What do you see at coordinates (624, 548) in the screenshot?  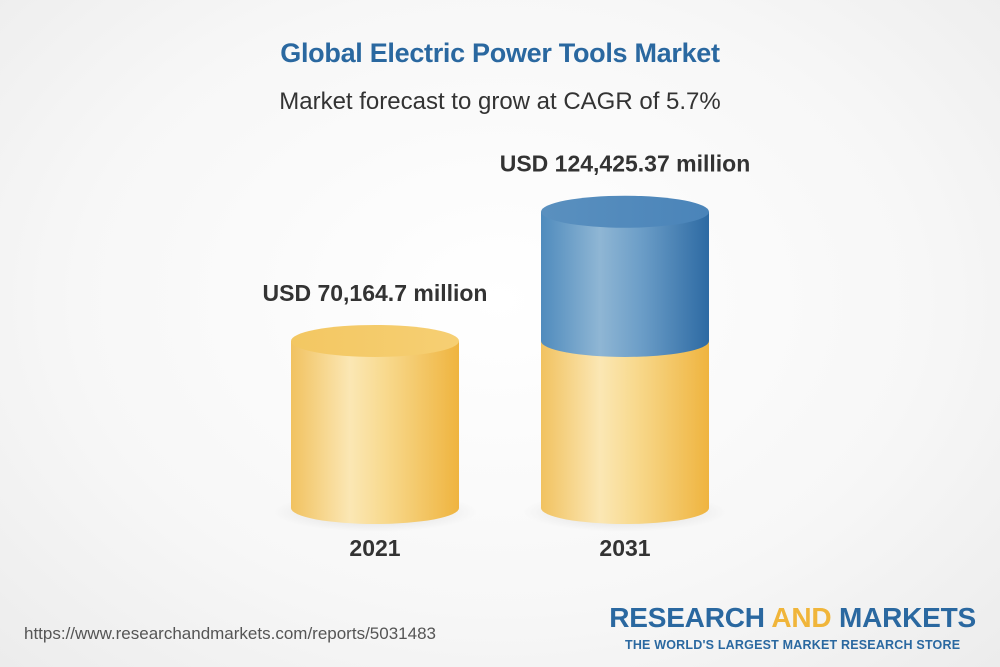 I see `category-label-2031: 2031` at bounding box center [624, 548].